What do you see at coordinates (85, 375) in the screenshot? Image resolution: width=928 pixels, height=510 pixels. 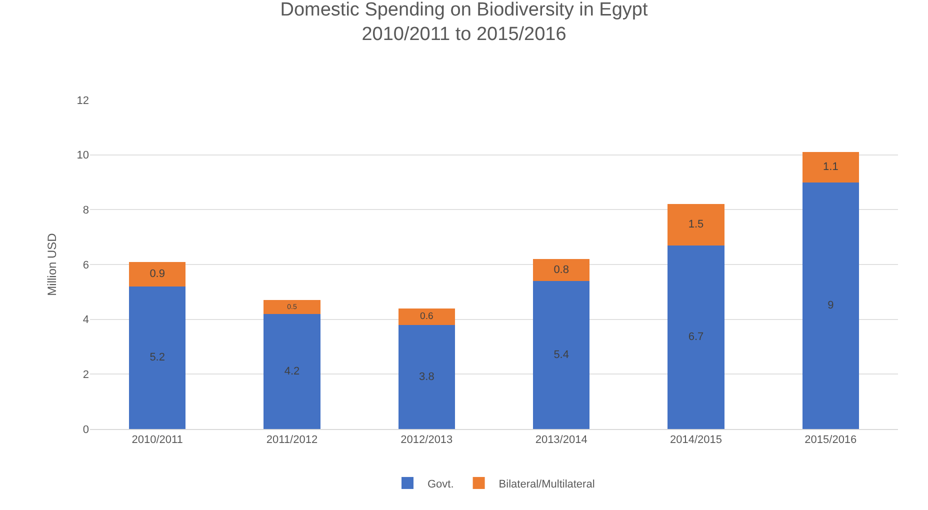 I see `y-tick-label: 2` at bounding box center [85, 375].